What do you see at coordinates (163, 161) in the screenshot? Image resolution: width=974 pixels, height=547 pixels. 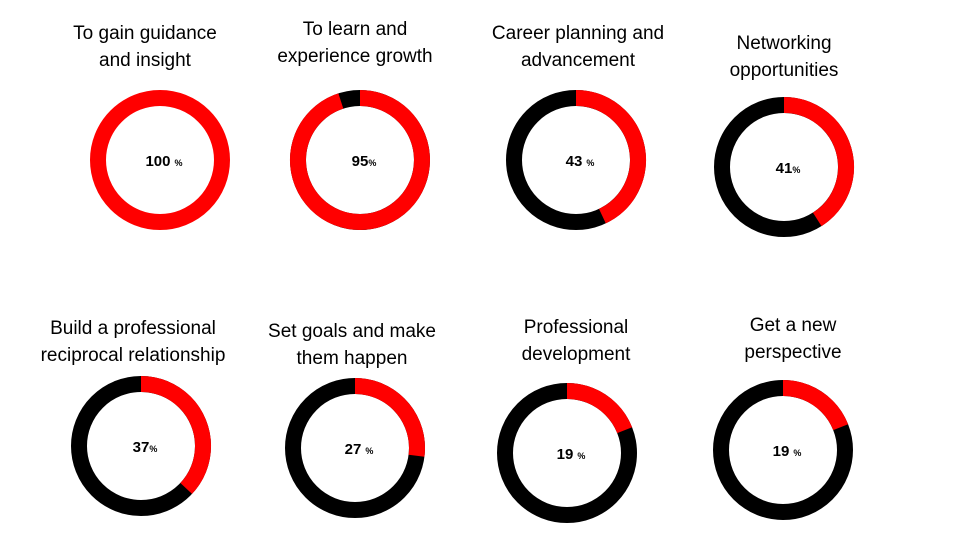 I see `value-label: 100%` at bounding box center [163, 161].